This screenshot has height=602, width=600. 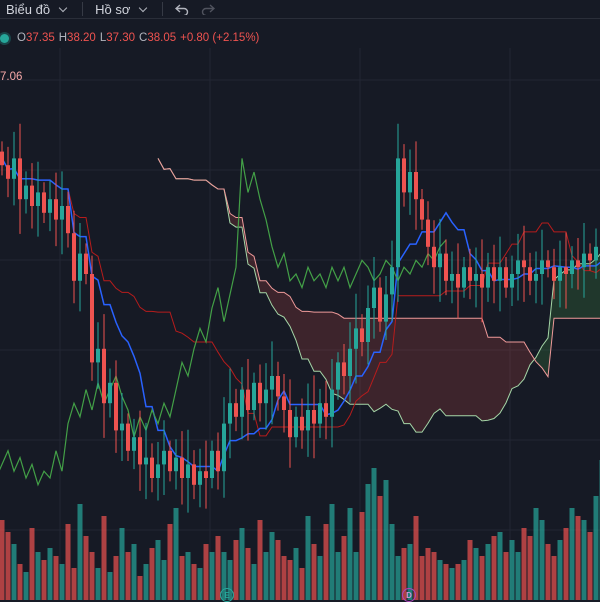 What do you see at coordinates (112, 9) in the screenshot?
I see `profile-menu-label: Hồ sơ` at bounding box center [112, 9].